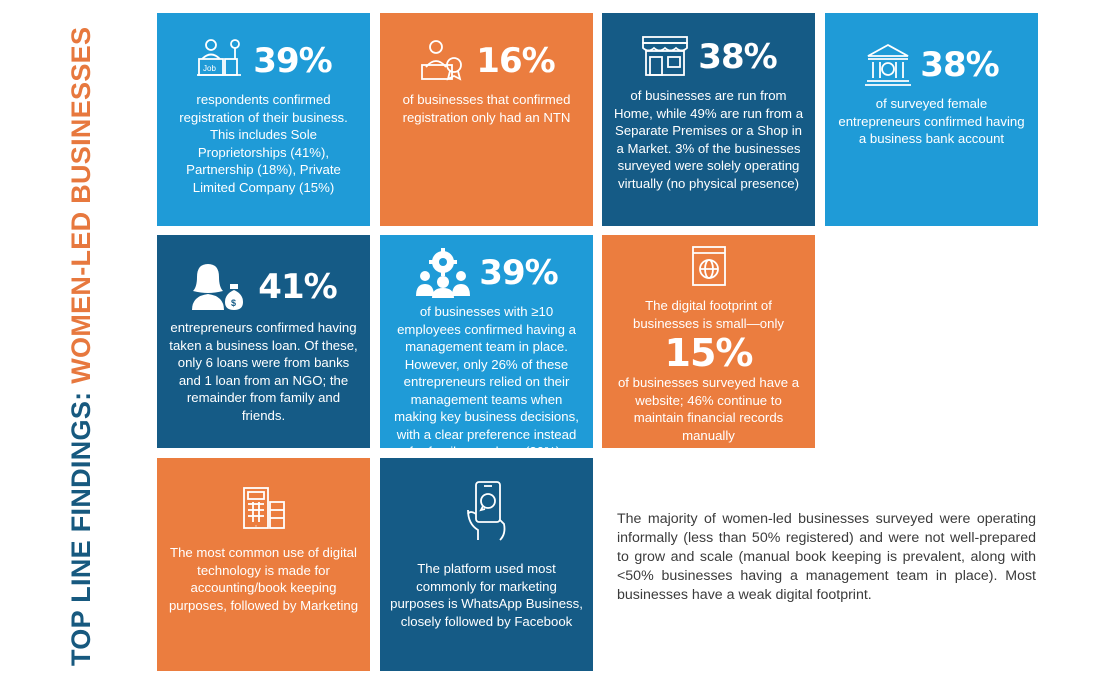  Describe the element at coordinates (515, 61) in the screenshot. I see `ntn-percent: 16%` at that location.